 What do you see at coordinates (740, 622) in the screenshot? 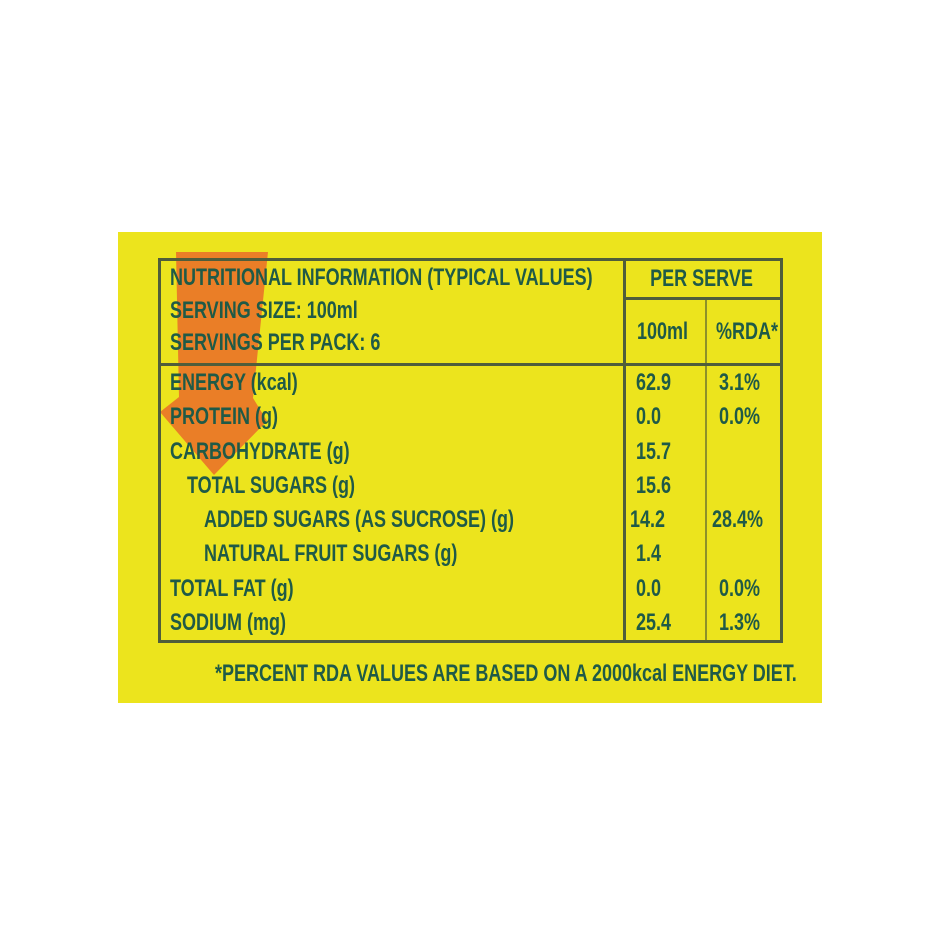
I see `row-value-rda: 1.3%` at bounding box center [740, 622].